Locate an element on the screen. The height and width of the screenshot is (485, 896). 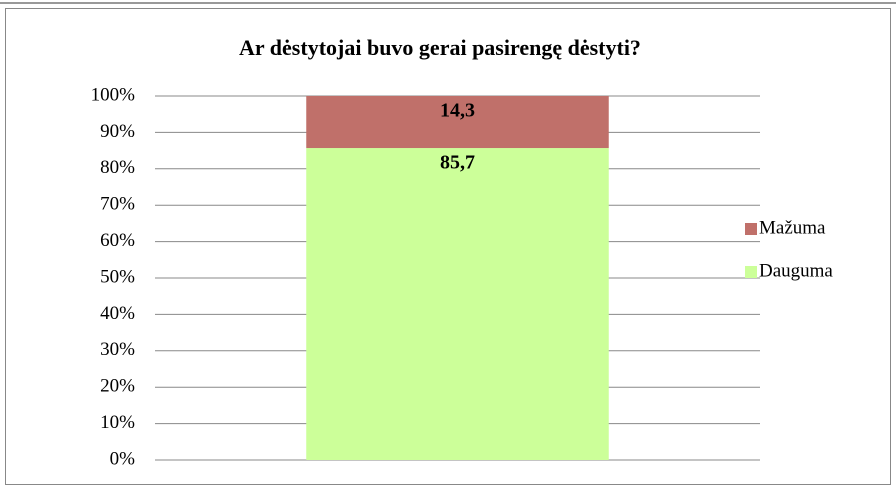
bar-segment is located at coordinates (457, 122).